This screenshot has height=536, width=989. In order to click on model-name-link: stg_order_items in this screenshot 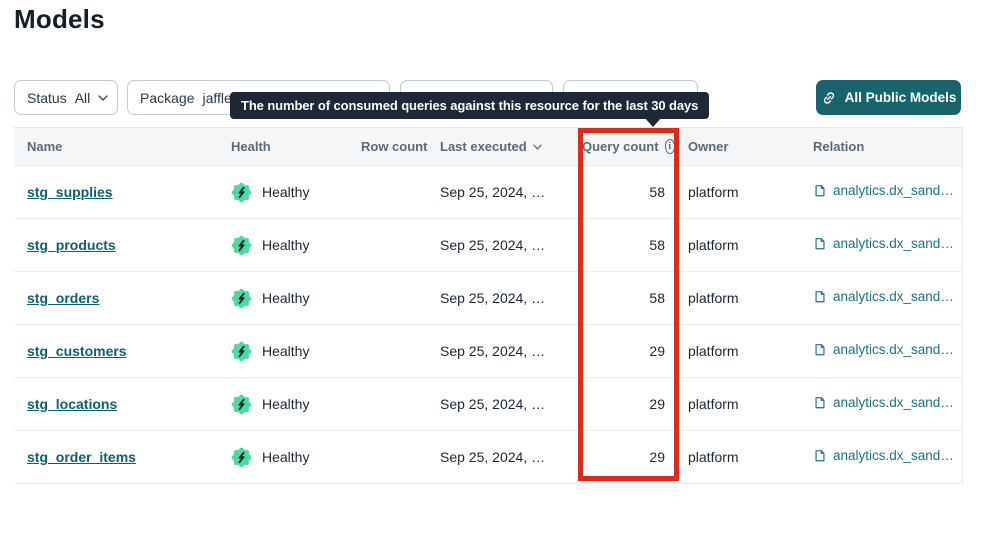, I will do `click(81, 457)`.